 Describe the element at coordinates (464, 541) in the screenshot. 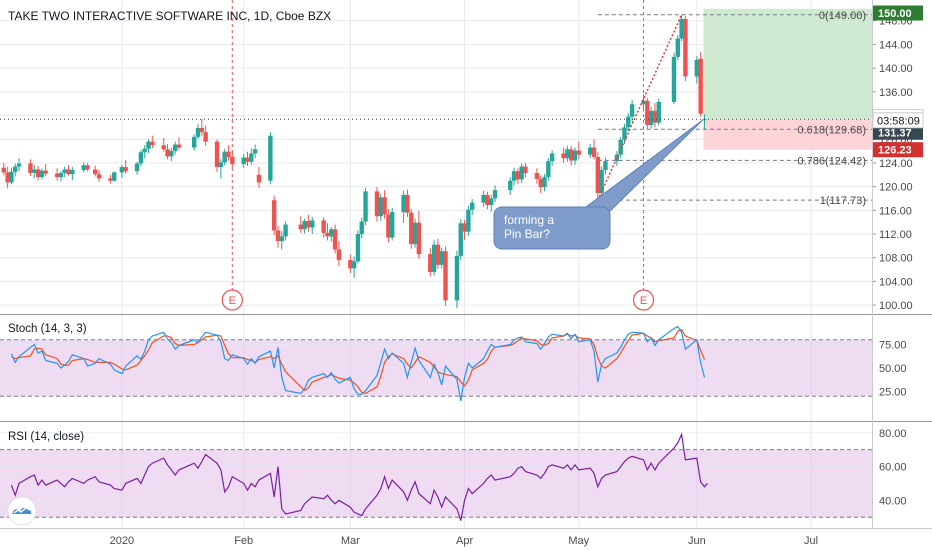

I see `time-tick-label: Apr` at that location.